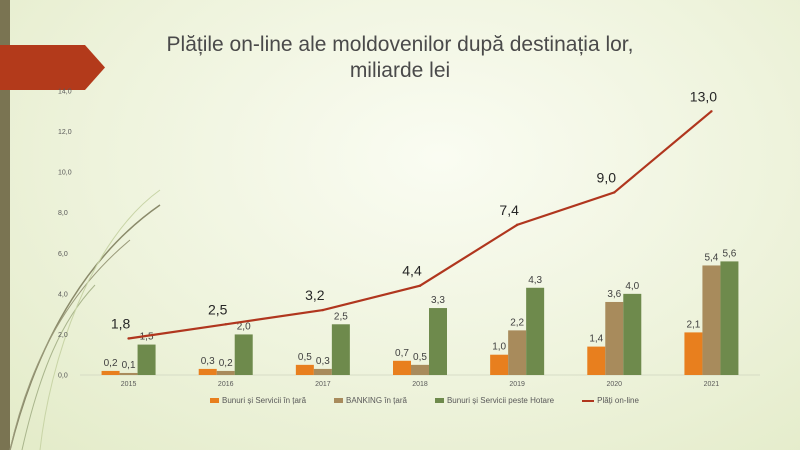  I want to click on bar-value-label: 3,6, so click(614, 294).